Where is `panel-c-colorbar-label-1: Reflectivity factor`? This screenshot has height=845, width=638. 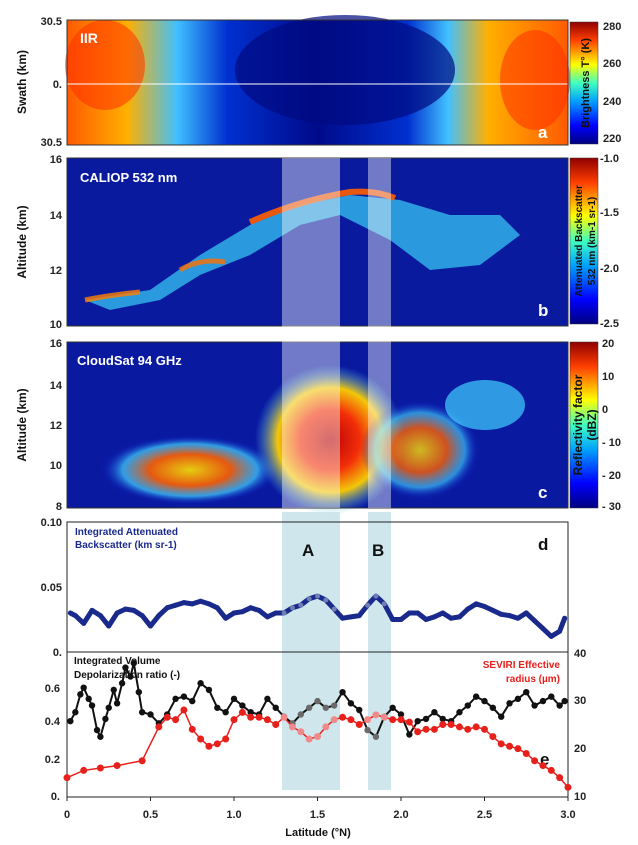 panel-c-colorbar-label-1: Reflectivity factor is located at coordinates (578, 424).